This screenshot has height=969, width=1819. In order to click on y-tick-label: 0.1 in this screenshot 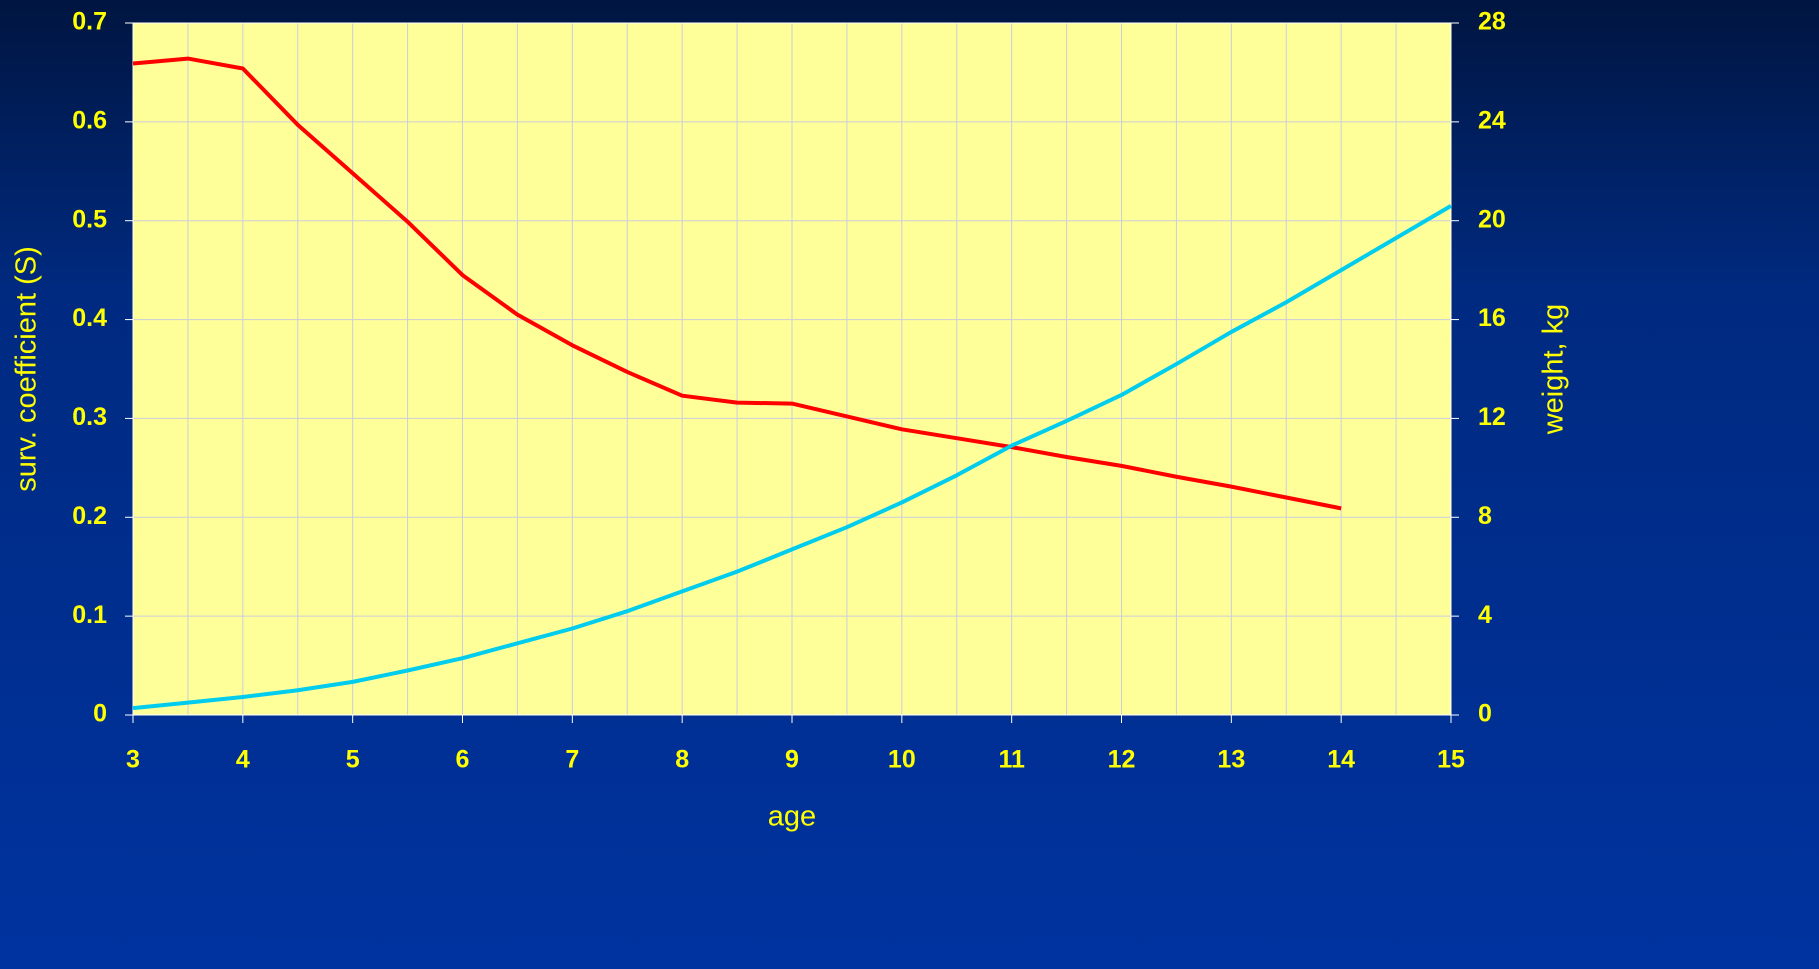, I will do `click(89, 615)`.